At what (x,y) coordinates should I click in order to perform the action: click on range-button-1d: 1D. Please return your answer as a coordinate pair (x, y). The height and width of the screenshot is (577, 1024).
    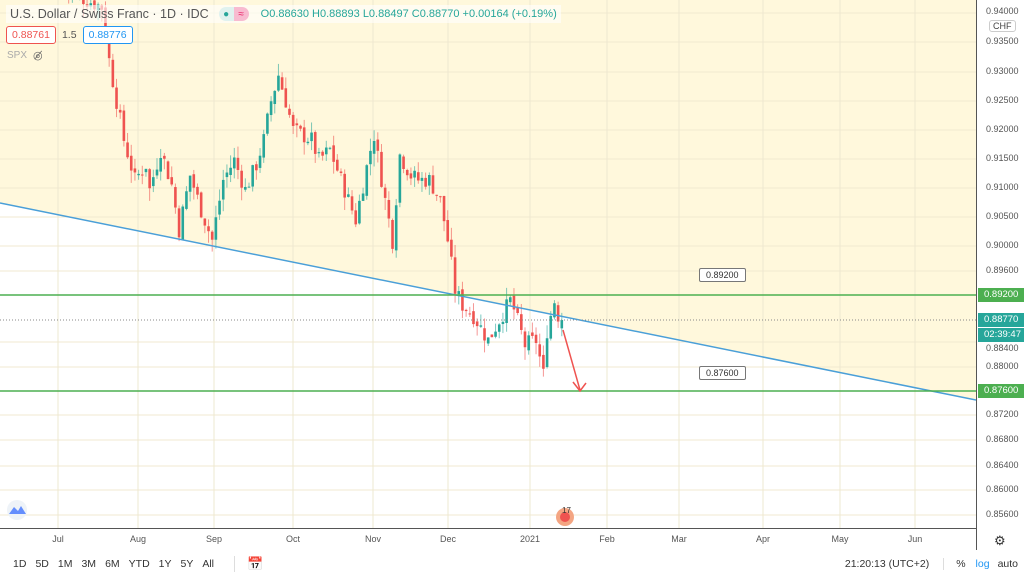
    Looking at the image, I should click on (20, 563).